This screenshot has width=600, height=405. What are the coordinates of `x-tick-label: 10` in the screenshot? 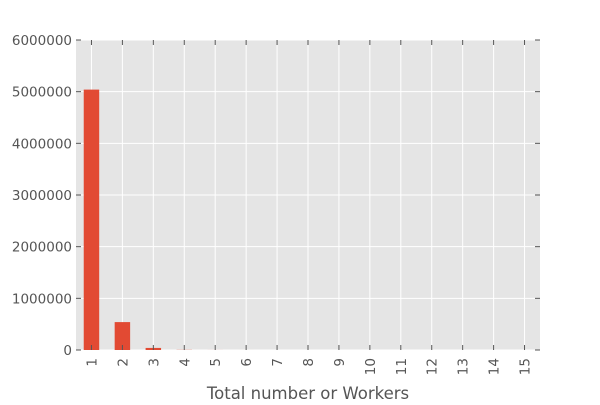 It's located at (371, 366).